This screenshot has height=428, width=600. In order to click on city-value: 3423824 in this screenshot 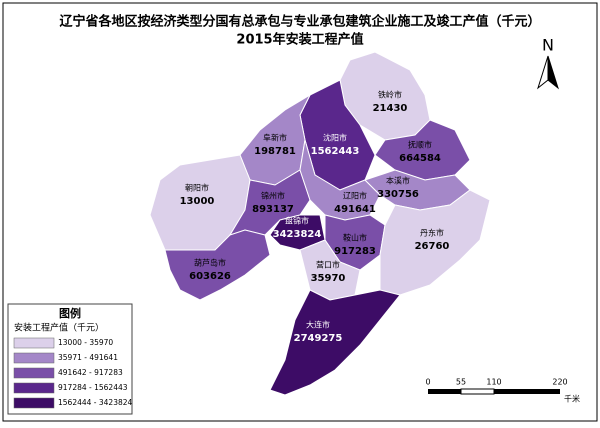, I will do `click(297, 234)`.